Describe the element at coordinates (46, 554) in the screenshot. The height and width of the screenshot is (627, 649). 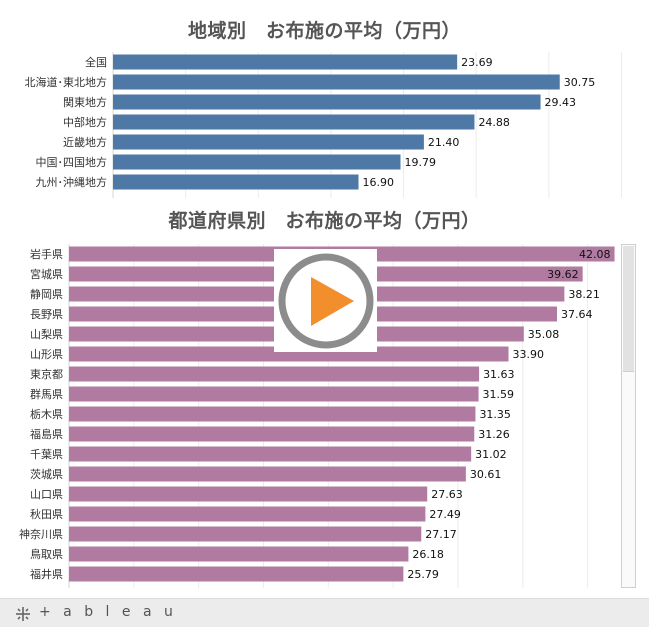
I see `category-label: 鳥取県` at that location.